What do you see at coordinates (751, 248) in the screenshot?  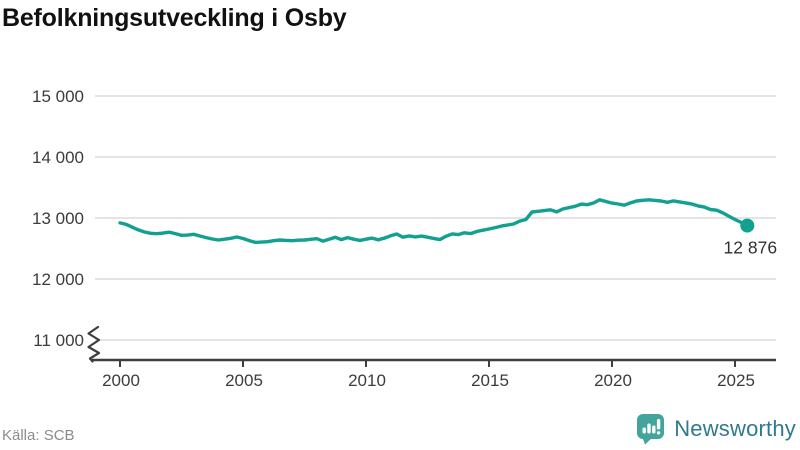 I see `end-value-label: 12 876` at bounding box center [751, 248].